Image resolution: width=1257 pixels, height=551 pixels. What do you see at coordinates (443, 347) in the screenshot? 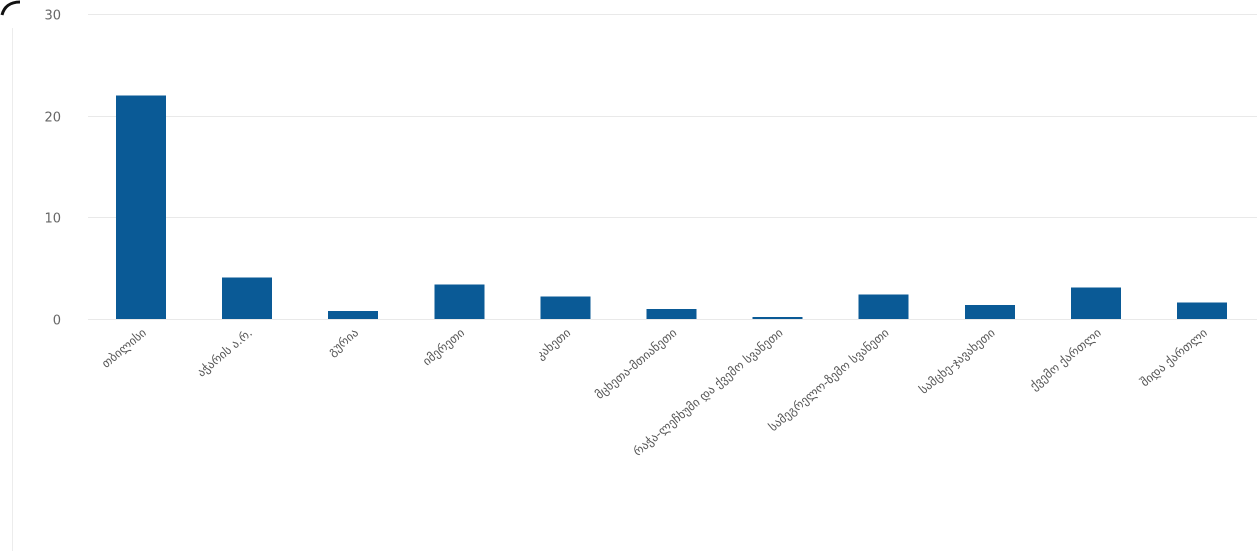
I see `x-category-label: იმერეთი` at bounding box center [443, 347].